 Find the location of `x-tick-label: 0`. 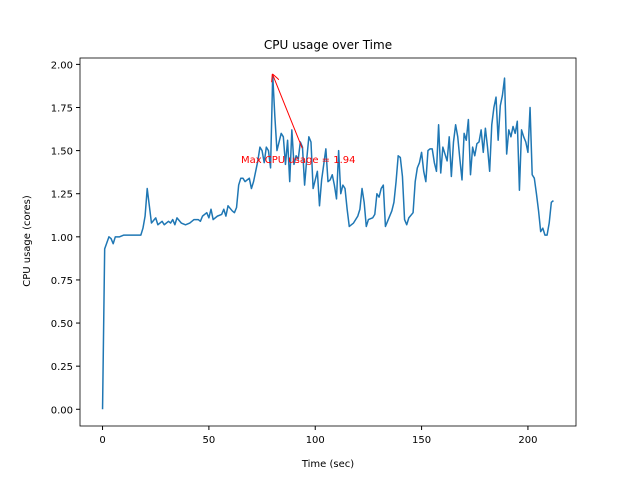

x-tick-label: 0 is located at coordinates (102, 440).